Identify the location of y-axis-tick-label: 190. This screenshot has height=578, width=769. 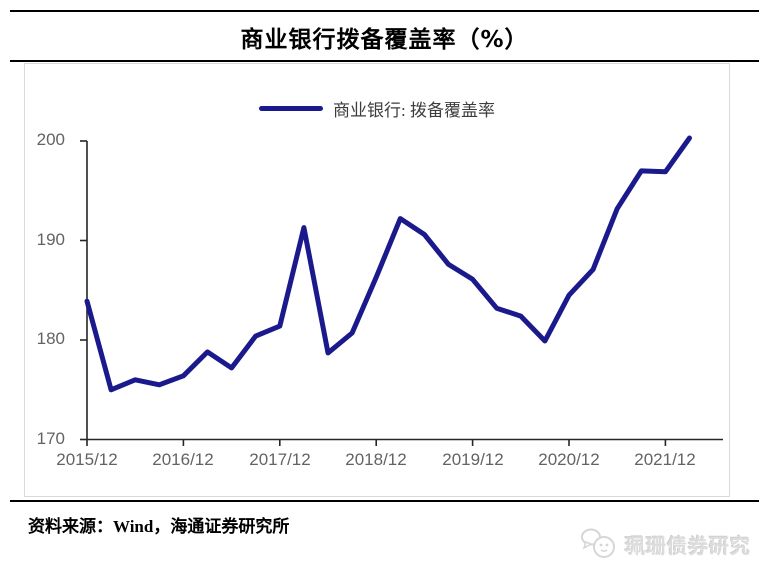
(50, 239).